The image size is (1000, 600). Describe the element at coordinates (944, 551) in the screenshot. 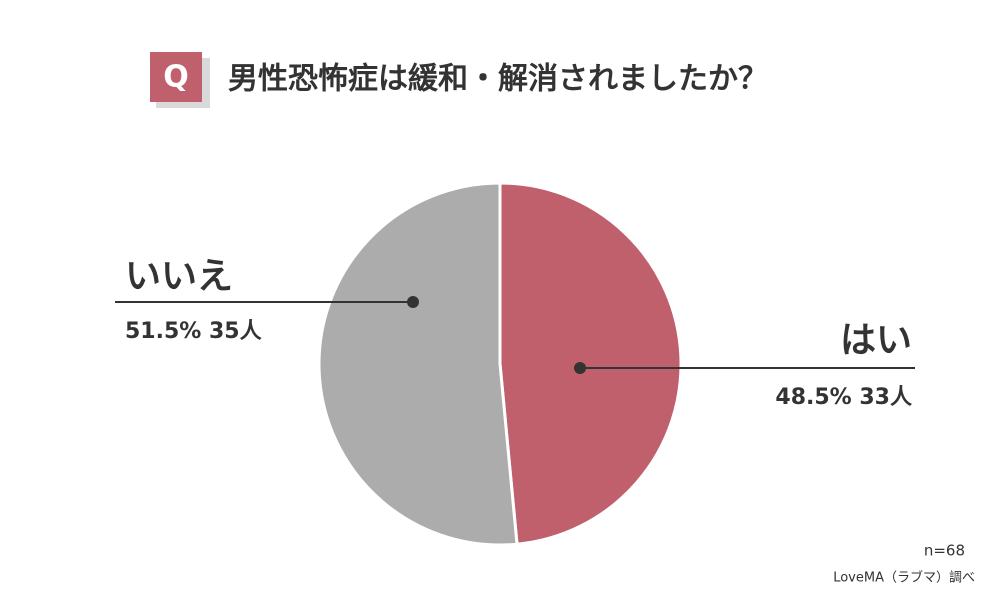

I see `sample-size: n=68` at that location.